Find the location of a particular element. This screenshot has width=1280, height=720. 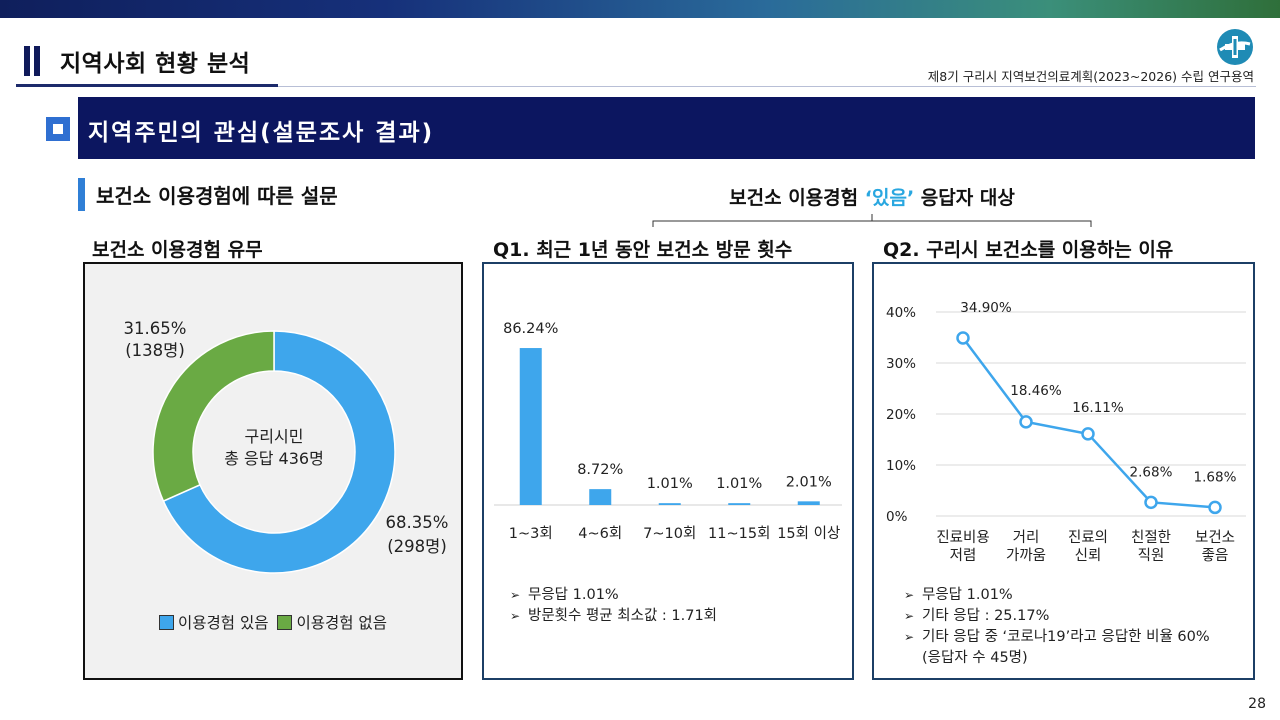

bar-data-label: 8.72% is located at coordinates (600, 470).